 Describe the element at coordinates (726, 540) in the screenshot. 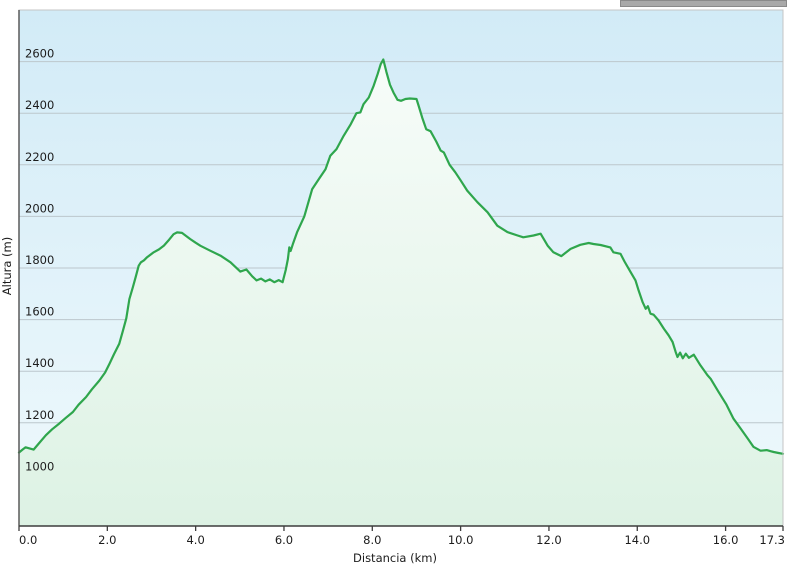

I see `x-tick-label: 16.0` at that location.